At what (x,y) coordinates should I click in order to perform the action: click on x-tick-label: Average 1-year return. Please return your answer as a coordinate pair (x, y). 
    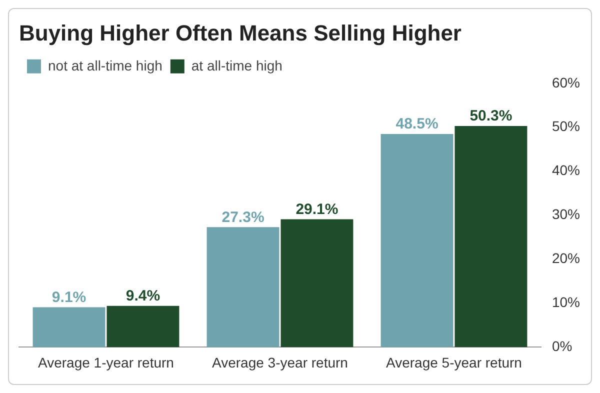
    Looking at the image, I should click on (106, 362).